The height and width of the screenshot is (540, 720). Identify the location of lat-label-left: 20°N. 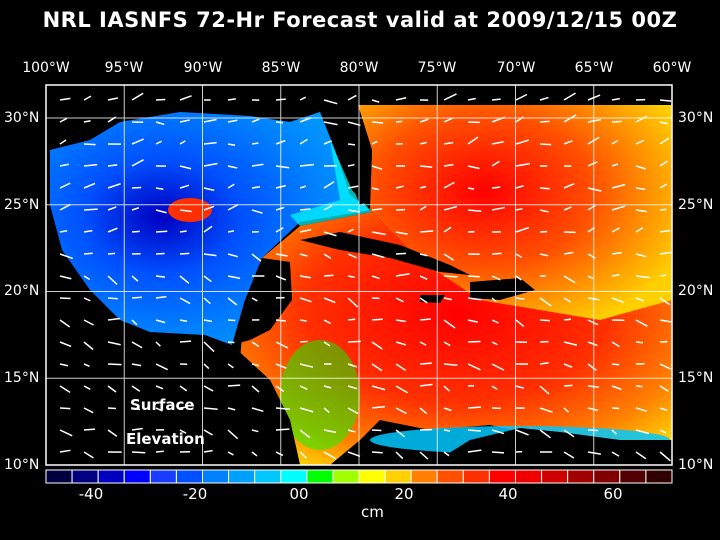
(22, 291).